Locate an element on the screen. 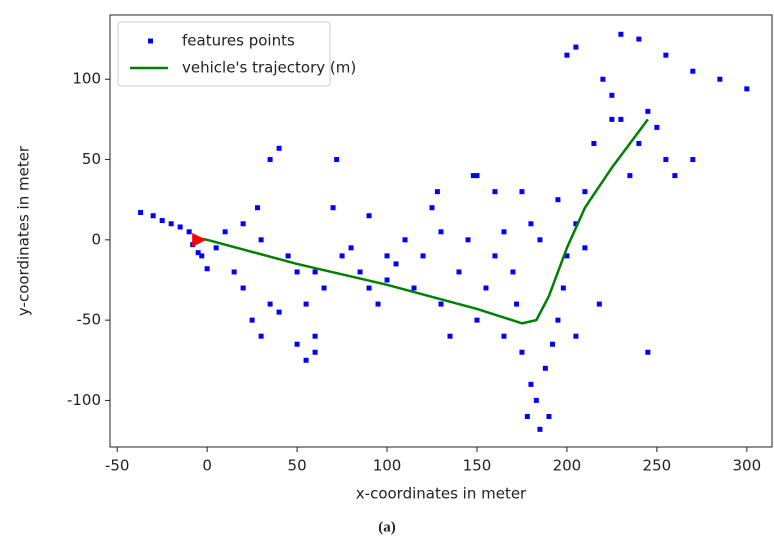 Image resolution: width=774 pixels, height=547 pixels. x-tick-label: 300 is located at coordinates (746, 466).